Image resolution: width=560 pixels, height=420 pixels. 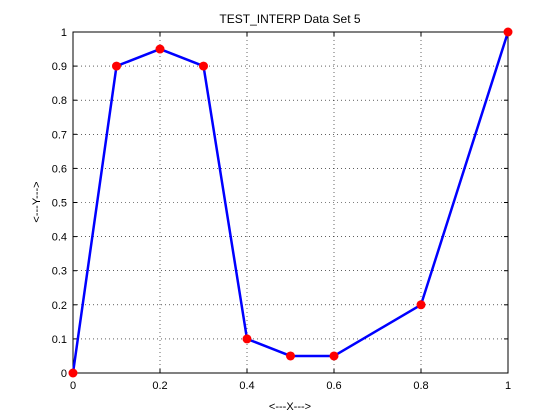 I want to click on y-axis-label: <---Y--->, so click(x=37, y=201).